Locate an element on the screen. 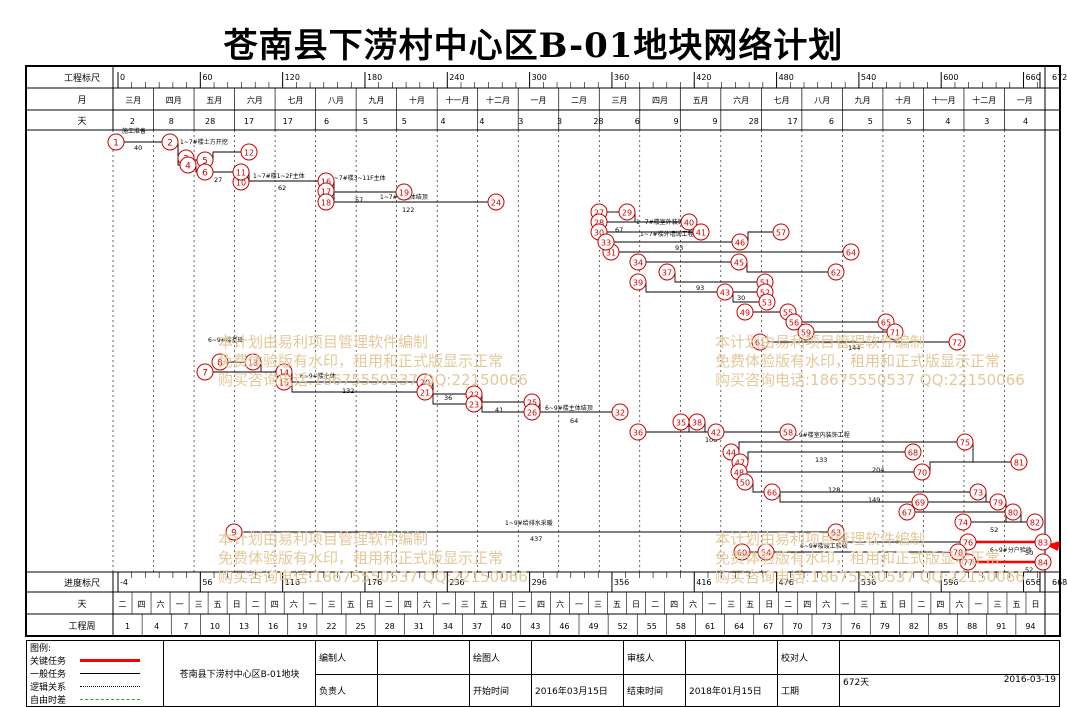 The height and width of the screenshot is (707, 1067). duration-label: 93 is located at coordinates (700, 288).